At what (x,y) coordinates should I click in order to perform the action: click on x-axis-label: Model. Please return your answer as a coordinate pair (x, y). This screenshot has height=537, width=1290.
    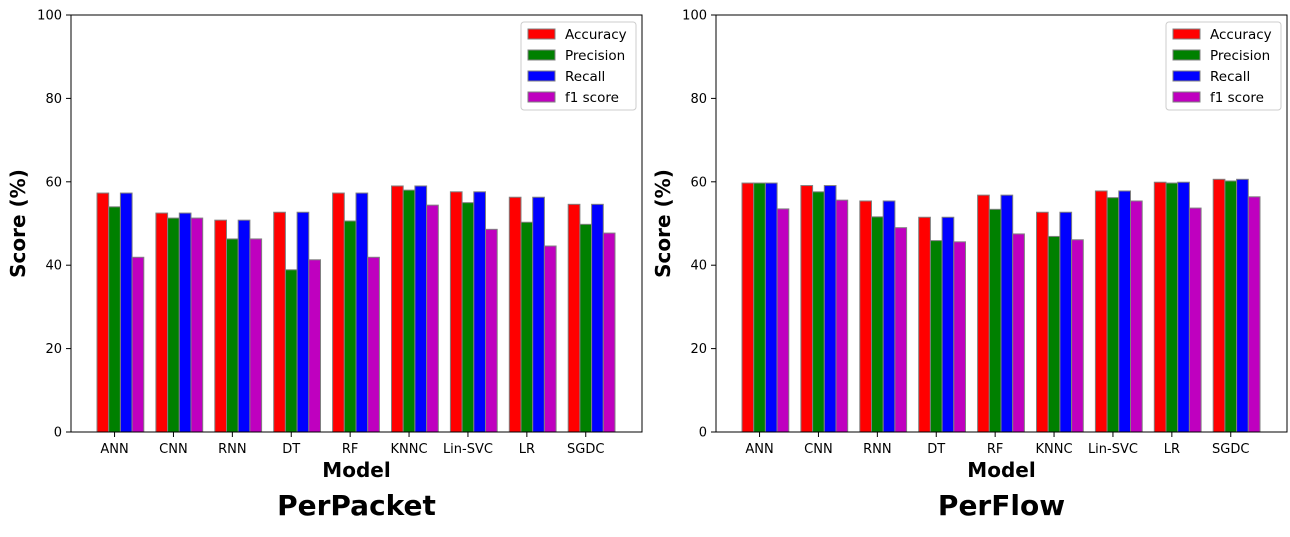
    Looking at the image, I should click on (356, 470).